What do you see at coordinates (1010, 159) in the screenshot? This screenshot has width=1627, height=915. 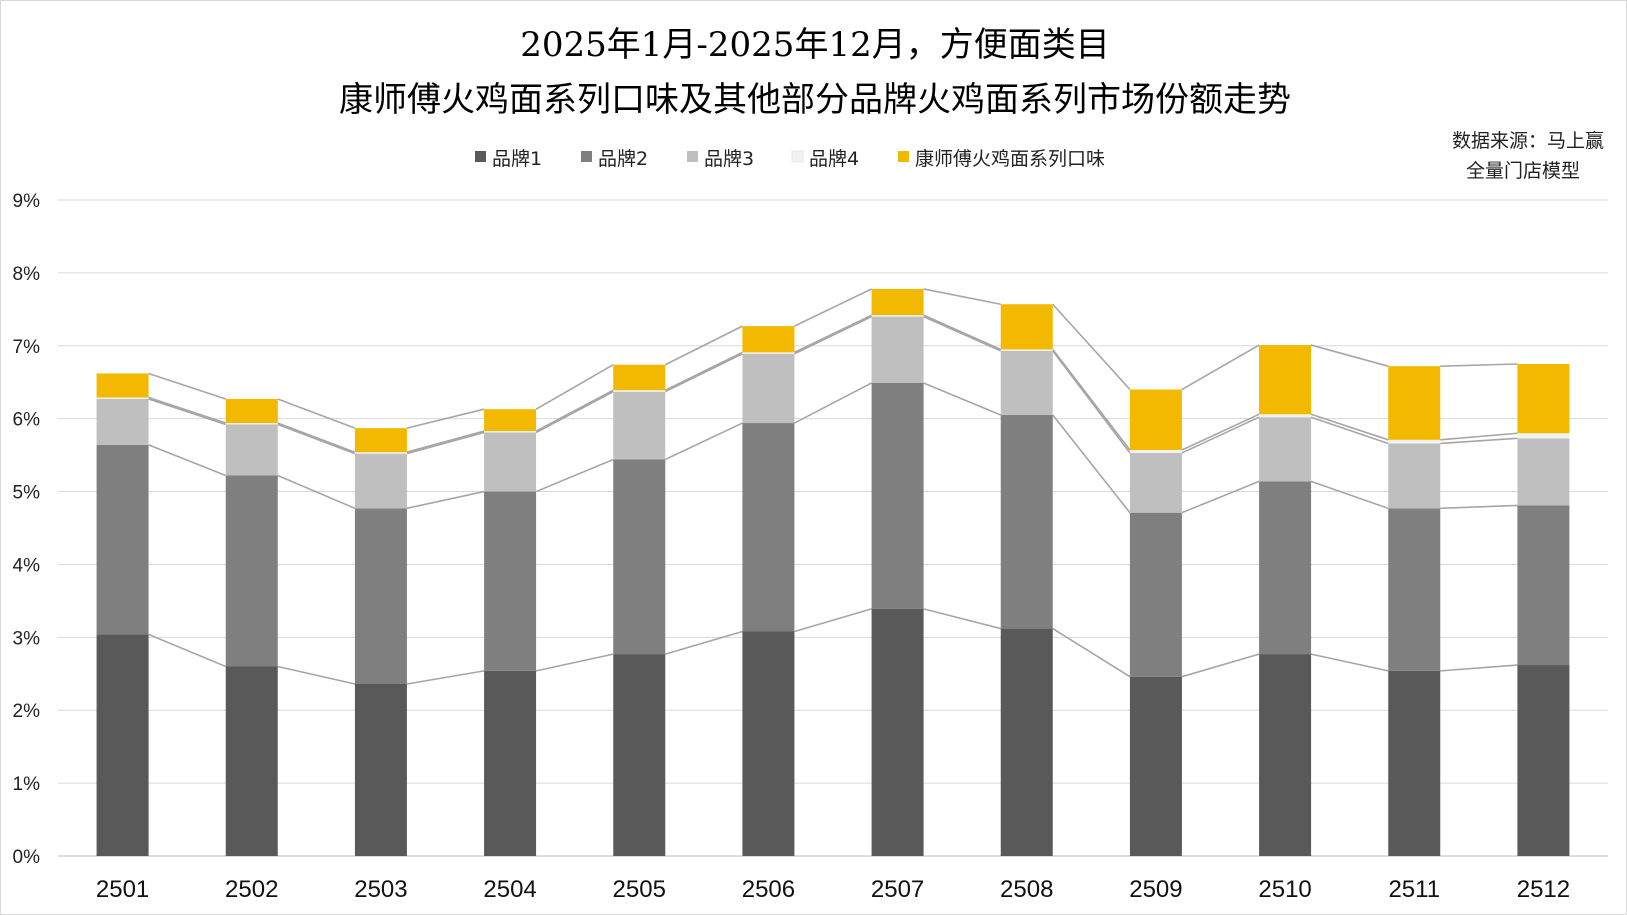 I see `legend-label: 康师傅火鸡面系列口味` at bounding box center [1010, 159].